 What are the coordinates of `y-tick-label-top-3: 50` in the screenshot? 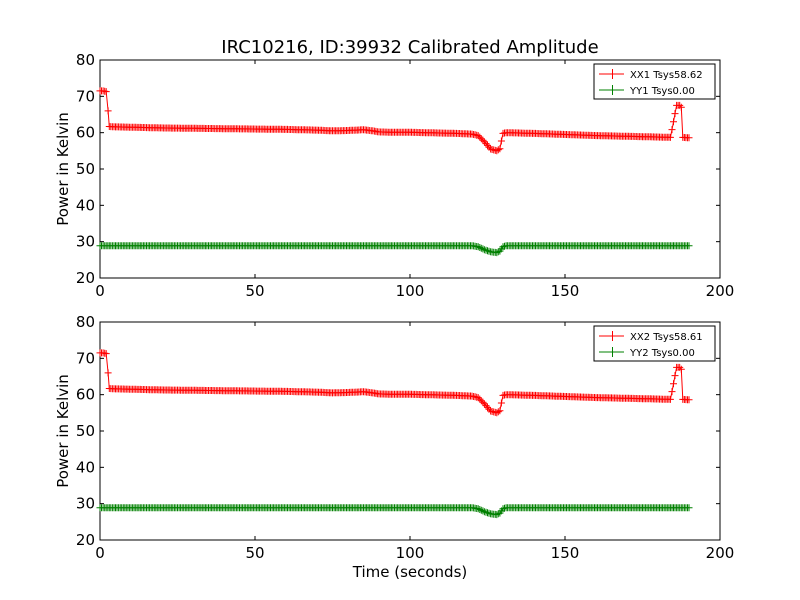 It's located at (85, 169).